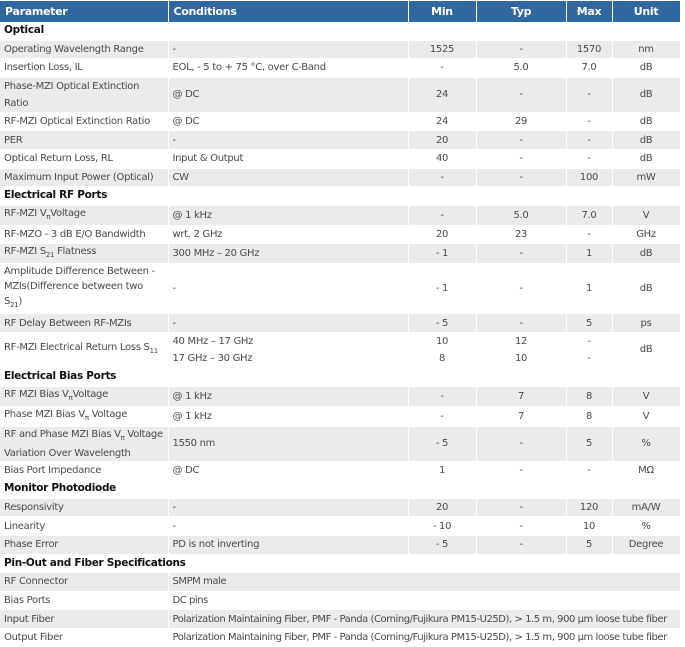 Image resolution: width=685 pixels, height=647 pixels. Describe the element at coordinates (589, 178) in the screenshot. I see `value-cell: 100` at that location.